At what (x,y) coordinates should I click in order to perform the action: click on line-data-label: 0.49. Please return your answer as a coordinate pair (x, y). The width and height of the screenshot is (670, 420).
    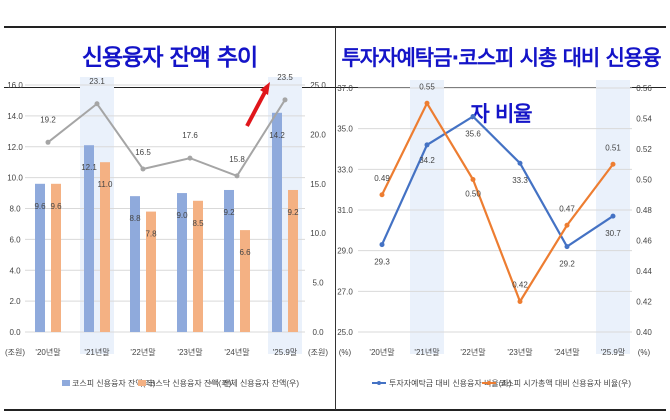
    Looking at the image, I should click on (382, 178).